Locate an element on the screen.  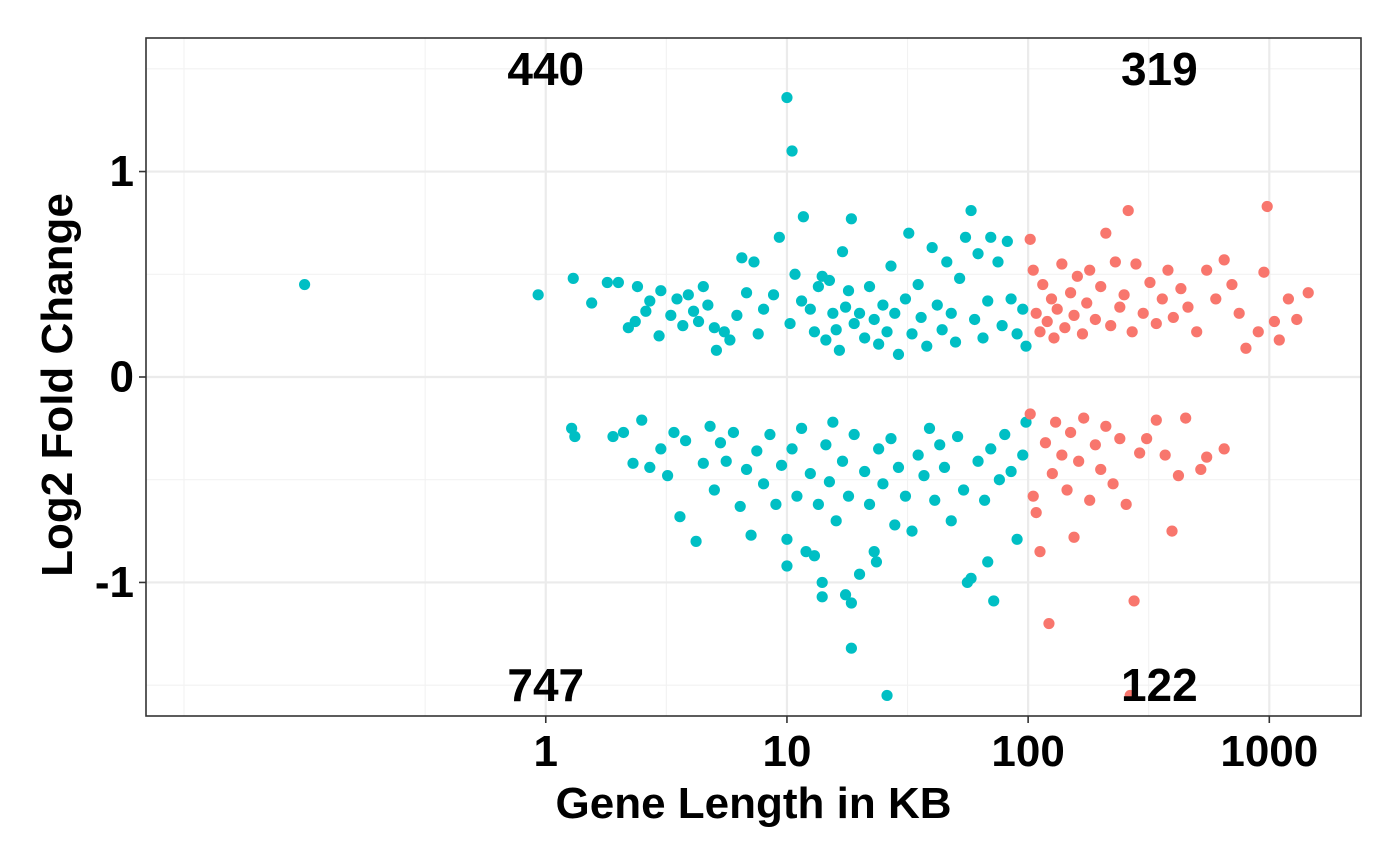
x-tick-label: 10 is located at coordinates (786, 751).